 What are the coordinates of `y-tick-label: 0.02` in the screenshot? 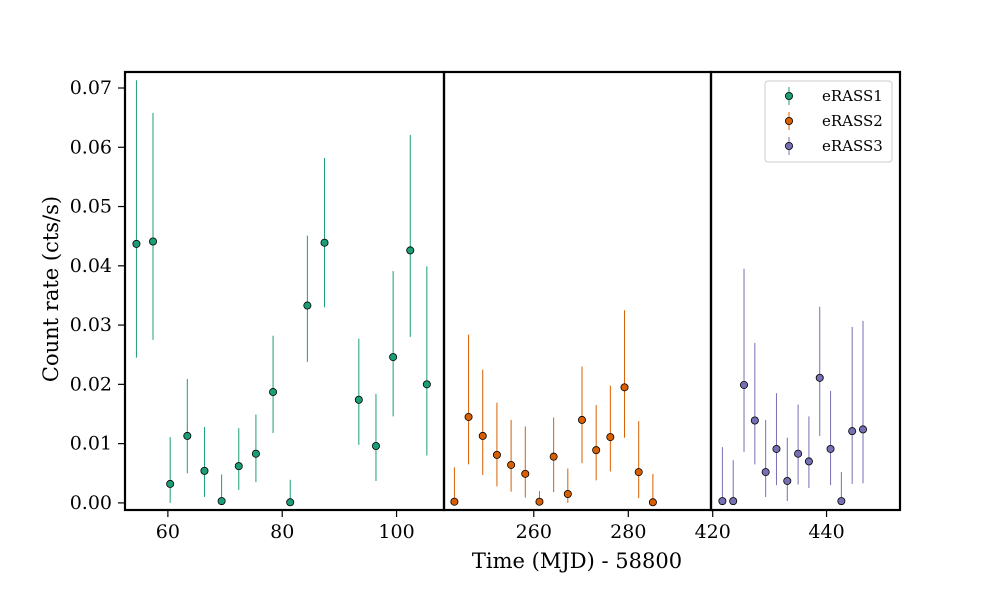 It's located at (91, 384).